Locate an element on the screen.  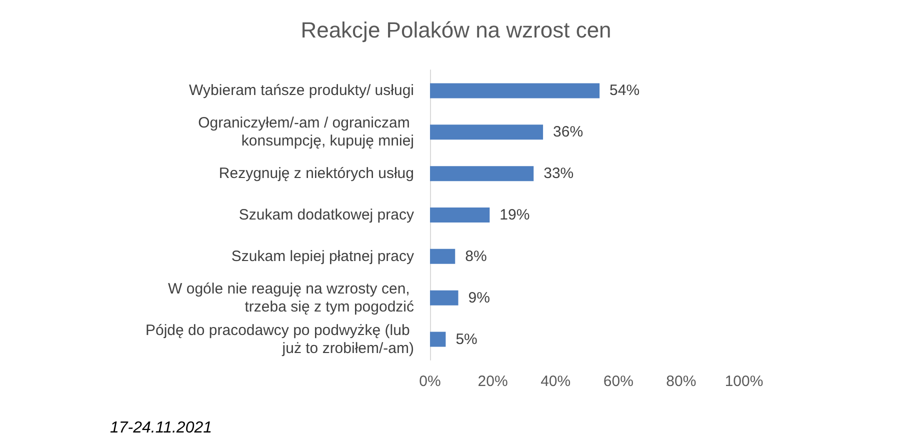
x-tick-label: 0% is located at coordinates (430, 381).